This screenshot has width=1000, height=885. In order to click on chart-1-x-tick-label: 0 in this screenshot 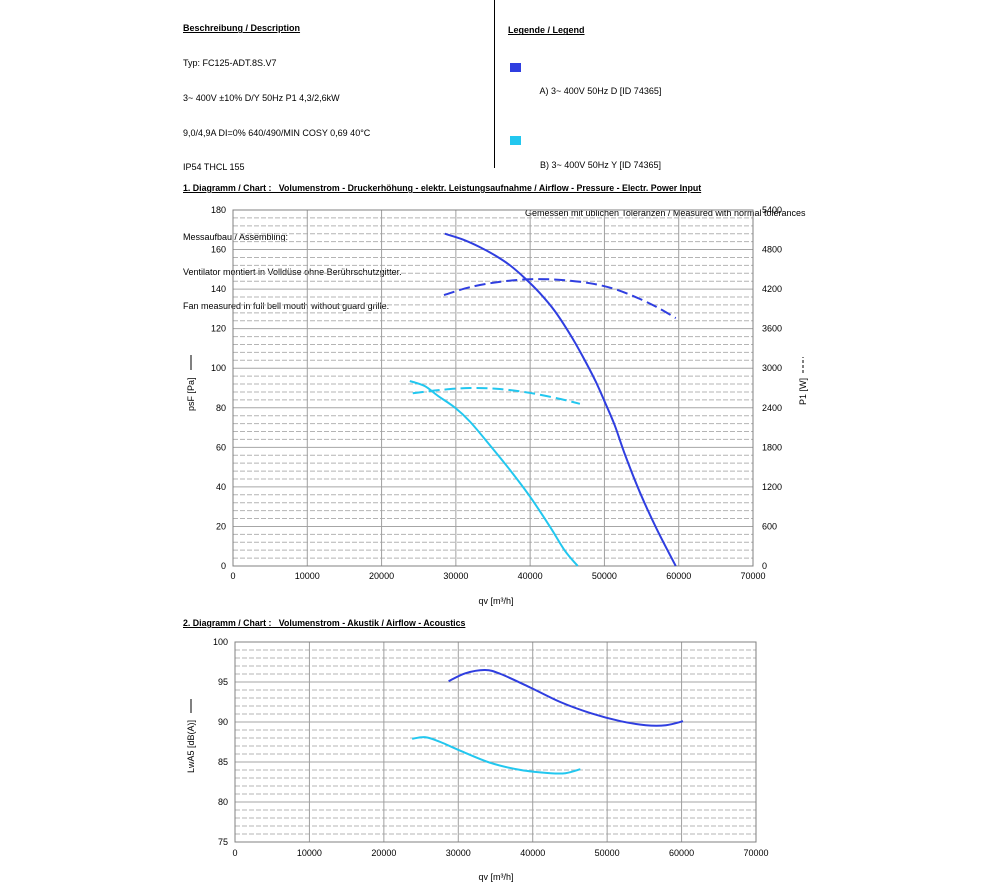, I will do `click(232, 576)`.